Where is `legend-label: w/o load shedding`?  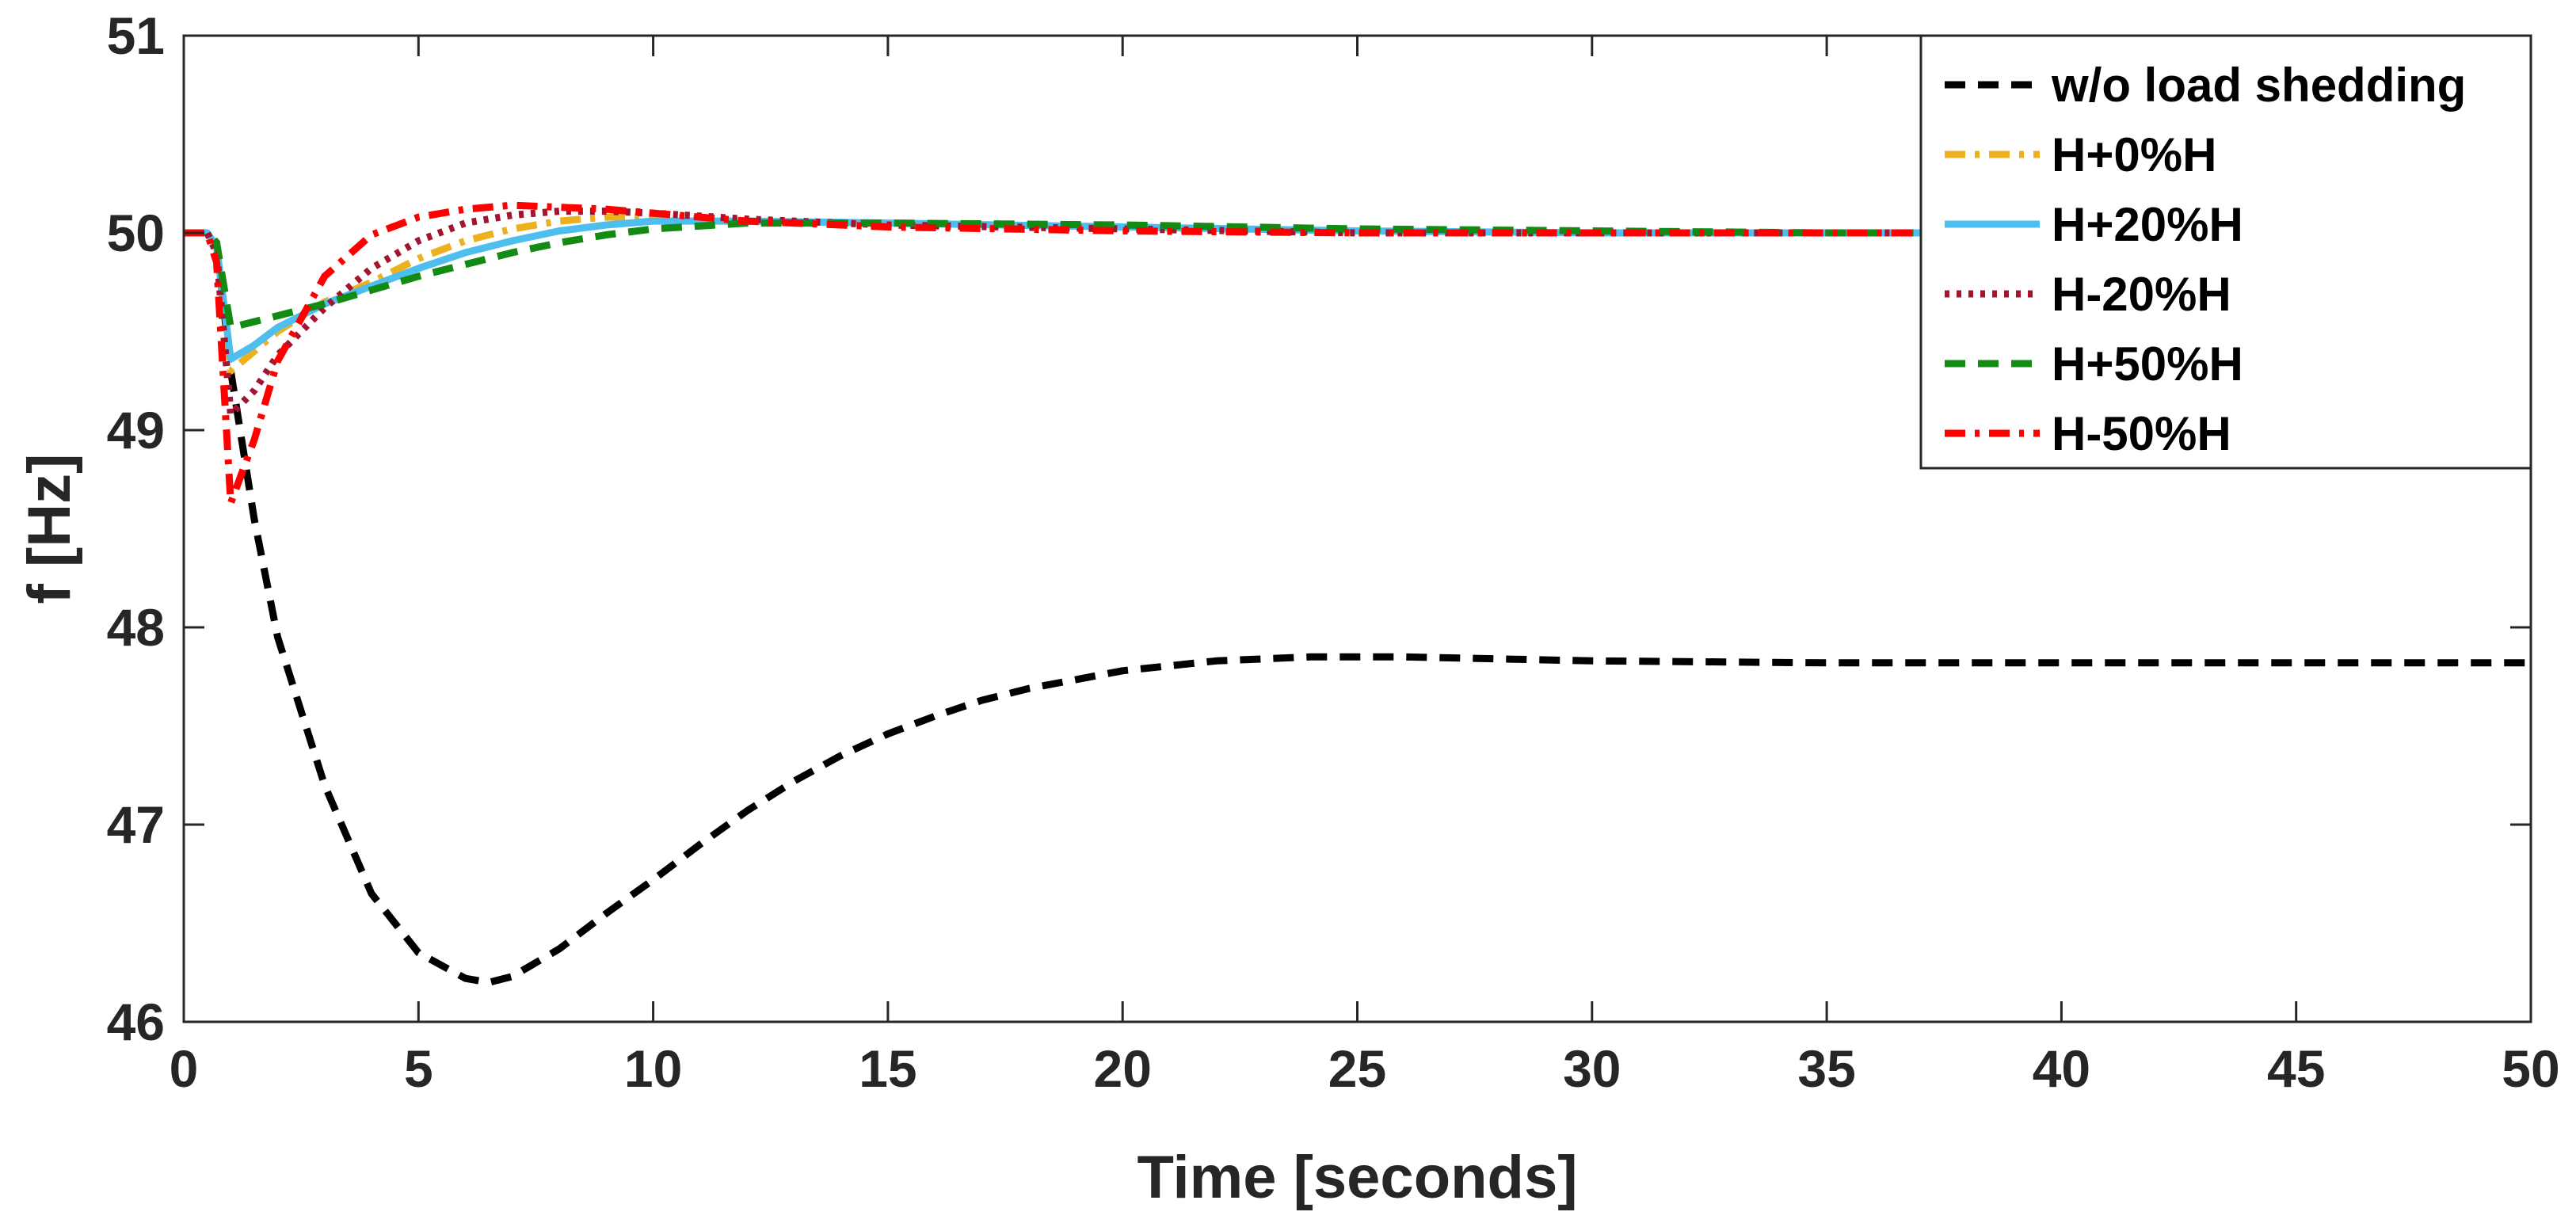 legend-label: w/o load shedding is located at coordinates (2258, 85).